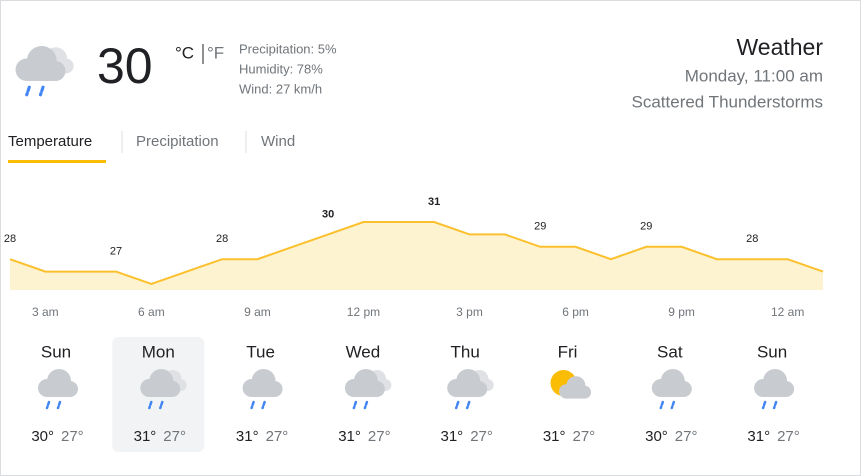  I want to click on temperature-area, so click(416, 256).